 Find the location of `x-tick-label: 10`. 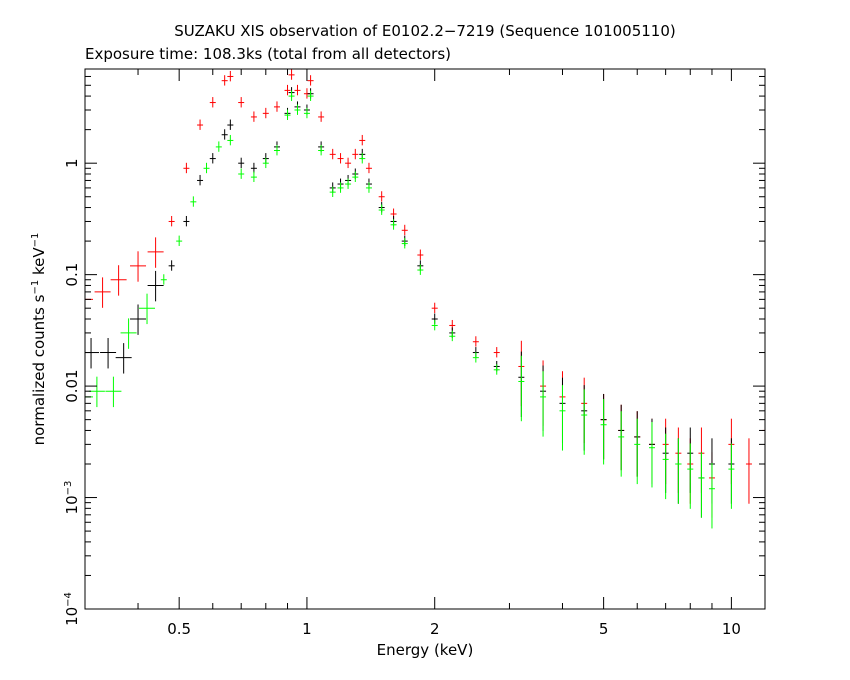

x-tick-label: 10 is located at coordinates (731, 629).